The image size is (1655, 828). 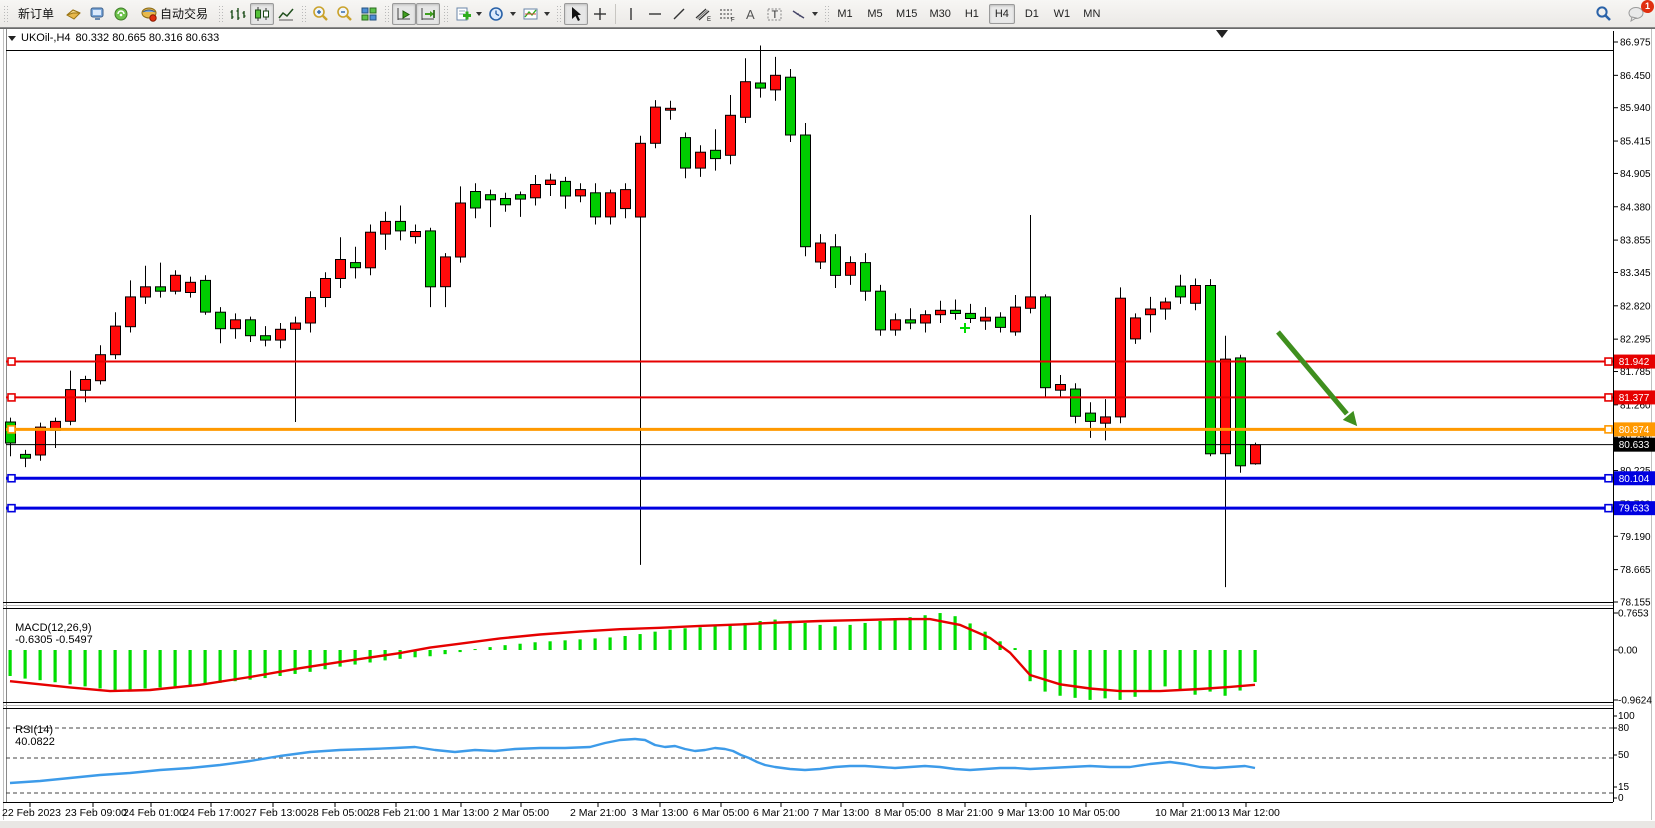 What do you see at coordinates (1001, 13) in the screenshot?
I see `timeframe-h4-button: H4` at bounding box center [1001, 13].